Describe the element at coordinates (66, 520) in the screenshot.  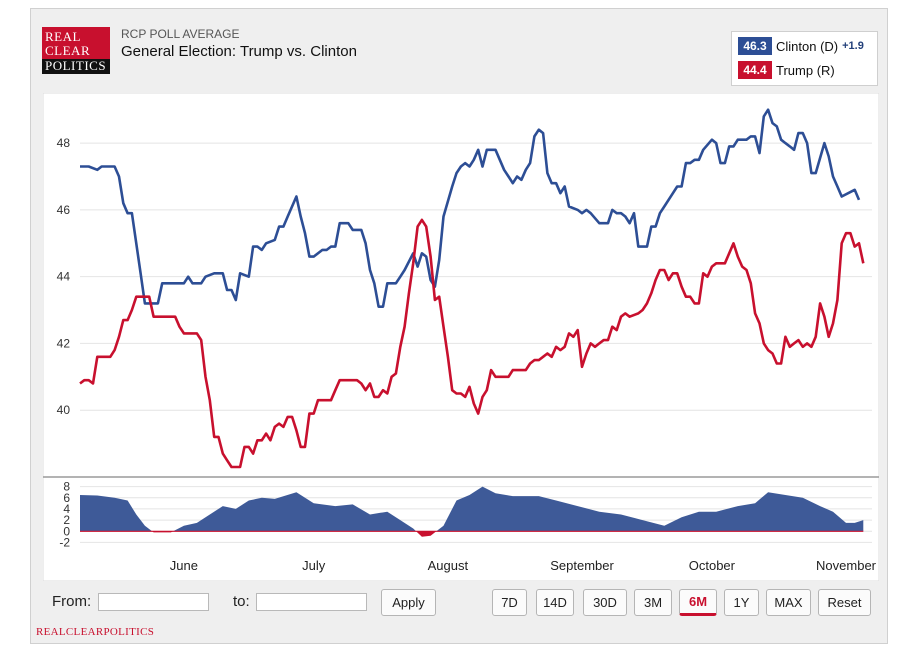
I see `spread-y-tick-label: 2` at that location.